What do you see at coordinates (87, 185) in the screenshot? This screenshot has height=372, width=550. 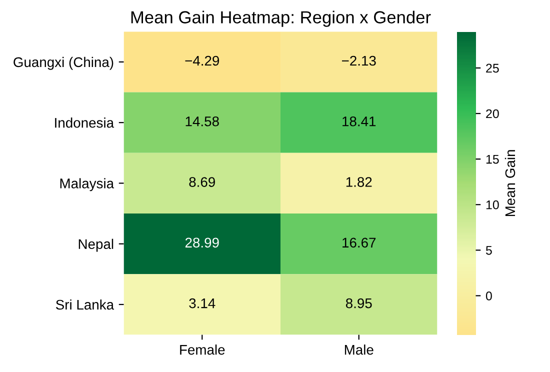 I see `y-tick-label: Malaysia` at bounding box center [87, 185].